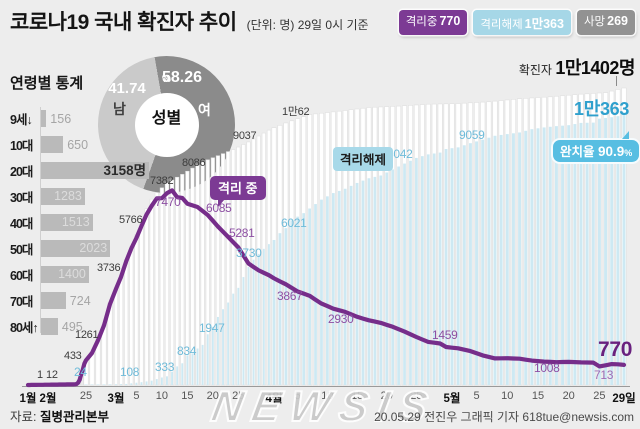  I want to click on female-label: 여, so click(204, 110).